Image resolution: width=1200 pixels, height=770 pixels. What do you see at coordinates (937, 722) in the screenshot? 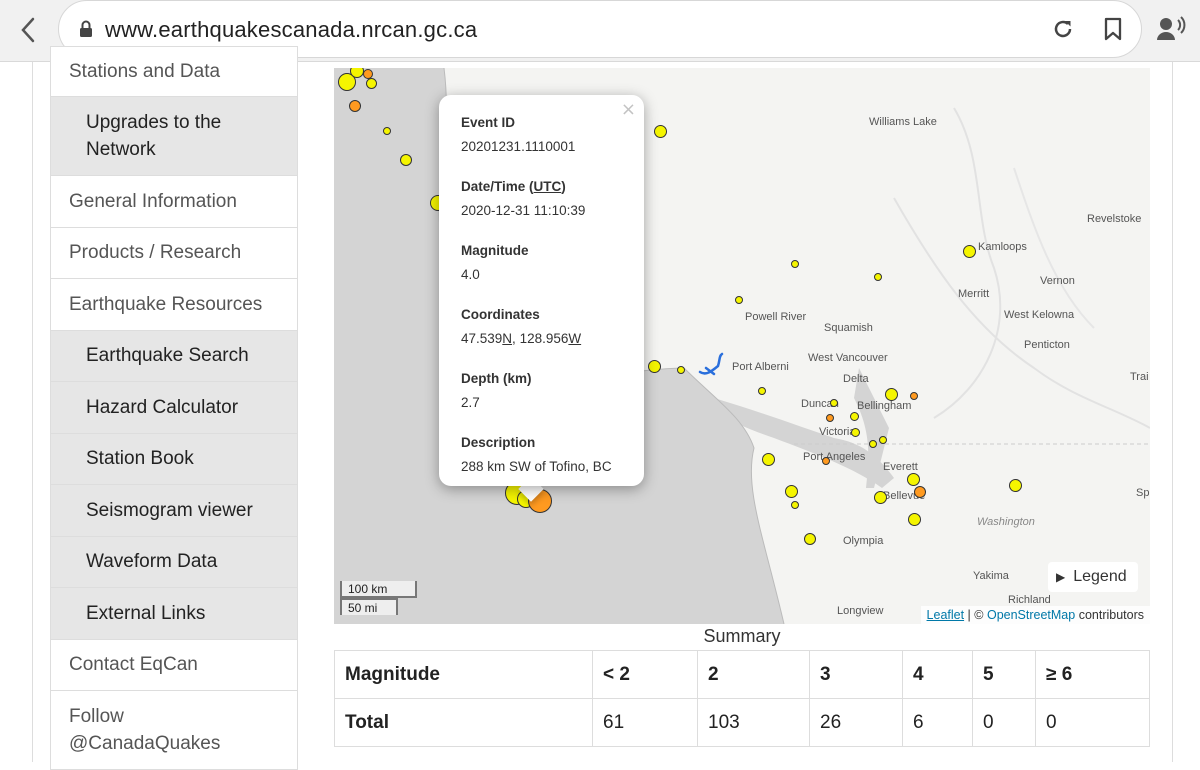
I see `table-cell: 6` at bounding box center [937, 722].